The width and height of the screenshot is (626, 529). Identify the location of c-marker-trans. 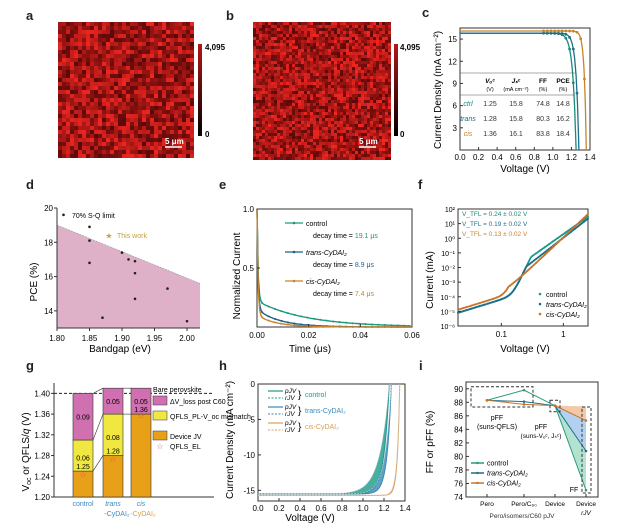
(547, 33).